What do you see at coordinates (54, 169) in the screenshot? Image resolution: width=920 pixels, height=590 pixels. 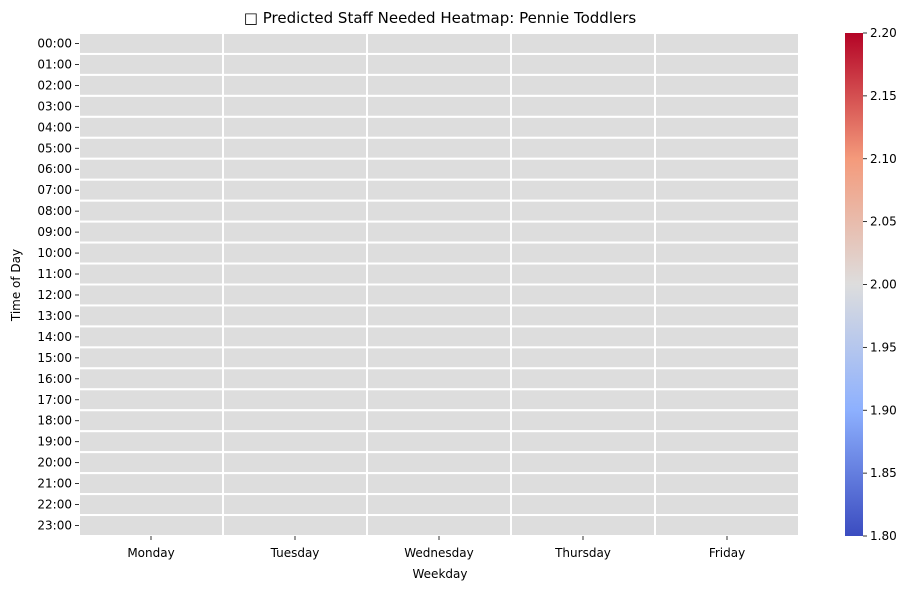 I see `y-tick-label: 06:00` at bounding box center [54, 169].